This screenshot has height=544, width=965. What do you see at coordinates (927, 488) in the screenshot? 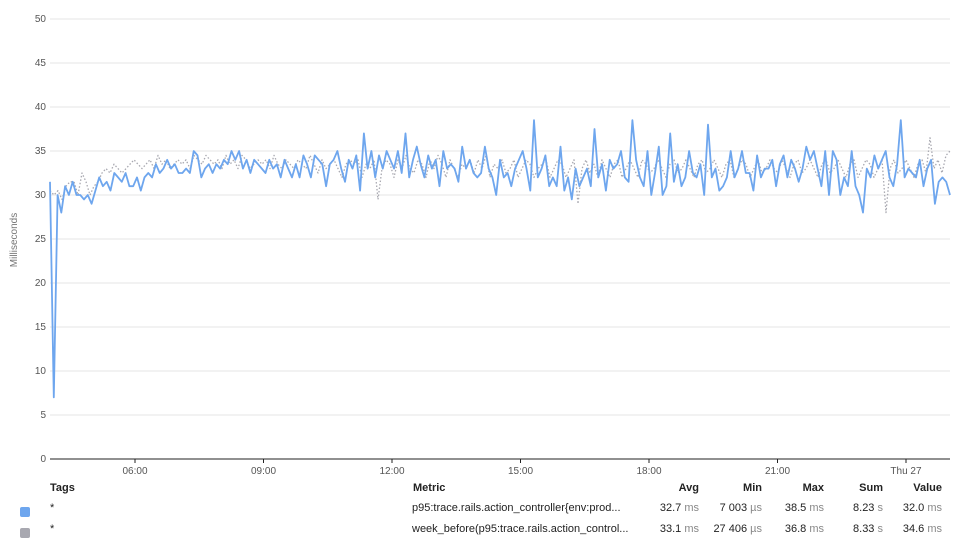
I see `value-header: Value` at bounding box center [927, 488].